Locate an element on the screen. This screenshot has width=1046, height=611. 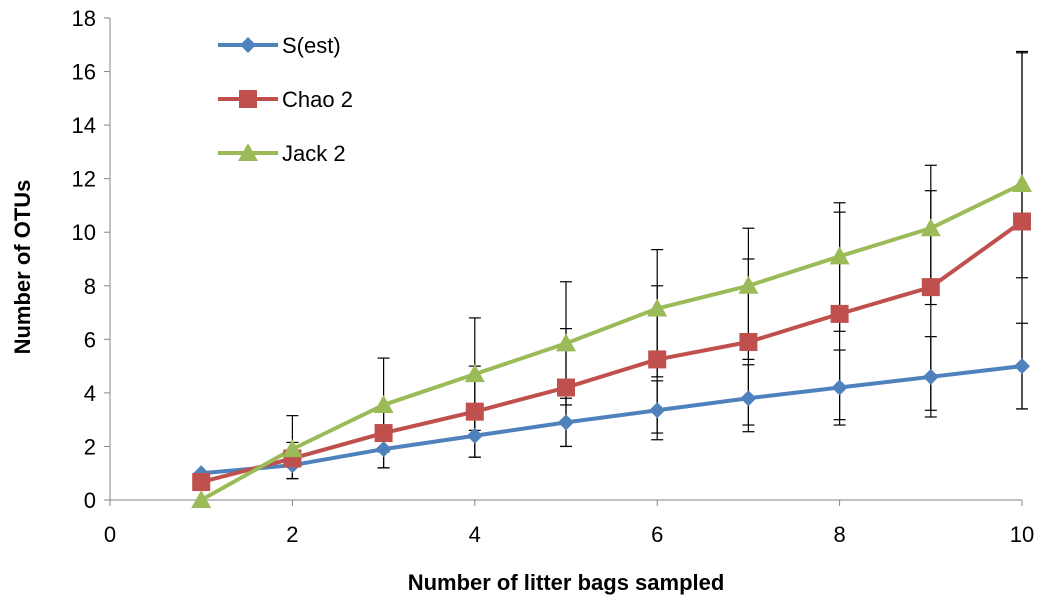
y-tick-label: 12 is located at coordinates (84, 179).